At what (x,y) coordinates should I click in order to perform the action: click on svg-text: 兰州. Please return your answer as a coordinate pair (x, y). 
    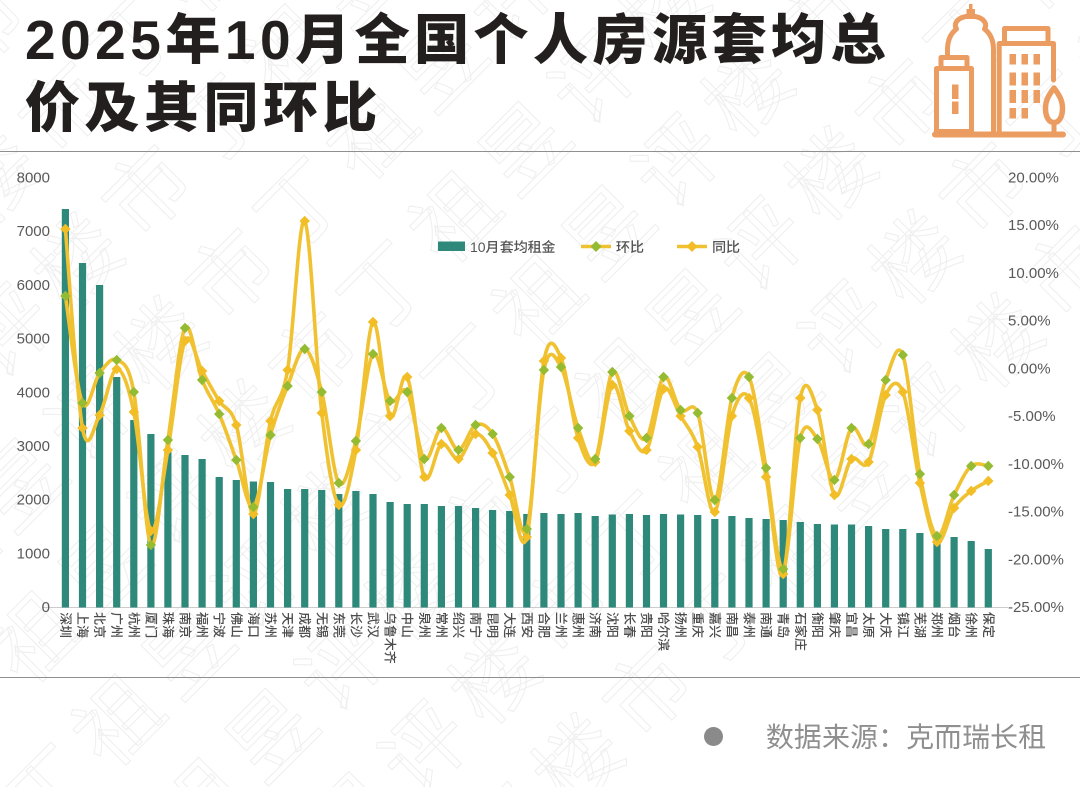
    Looking at the image, I should click on (561, 625).